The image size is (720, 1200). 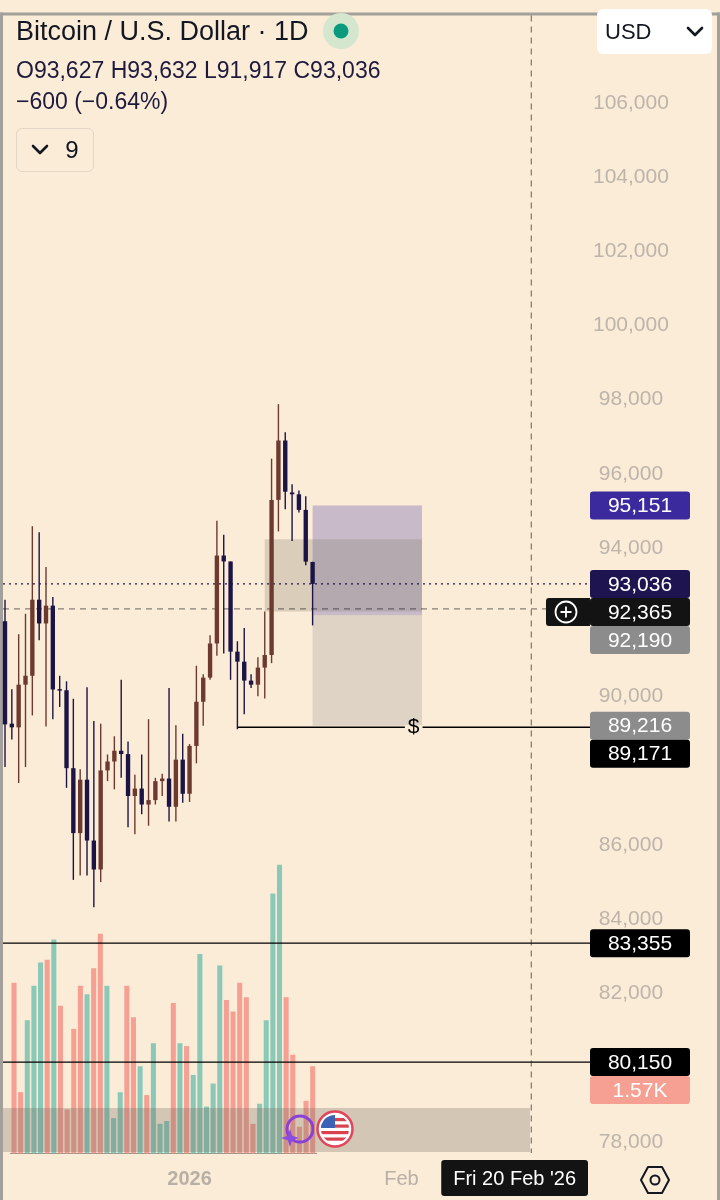 What do you see at coordinates (189, 1177) in the screenshot?
I see `x-tick-label: 2026` at bounding box center [189, 1177].